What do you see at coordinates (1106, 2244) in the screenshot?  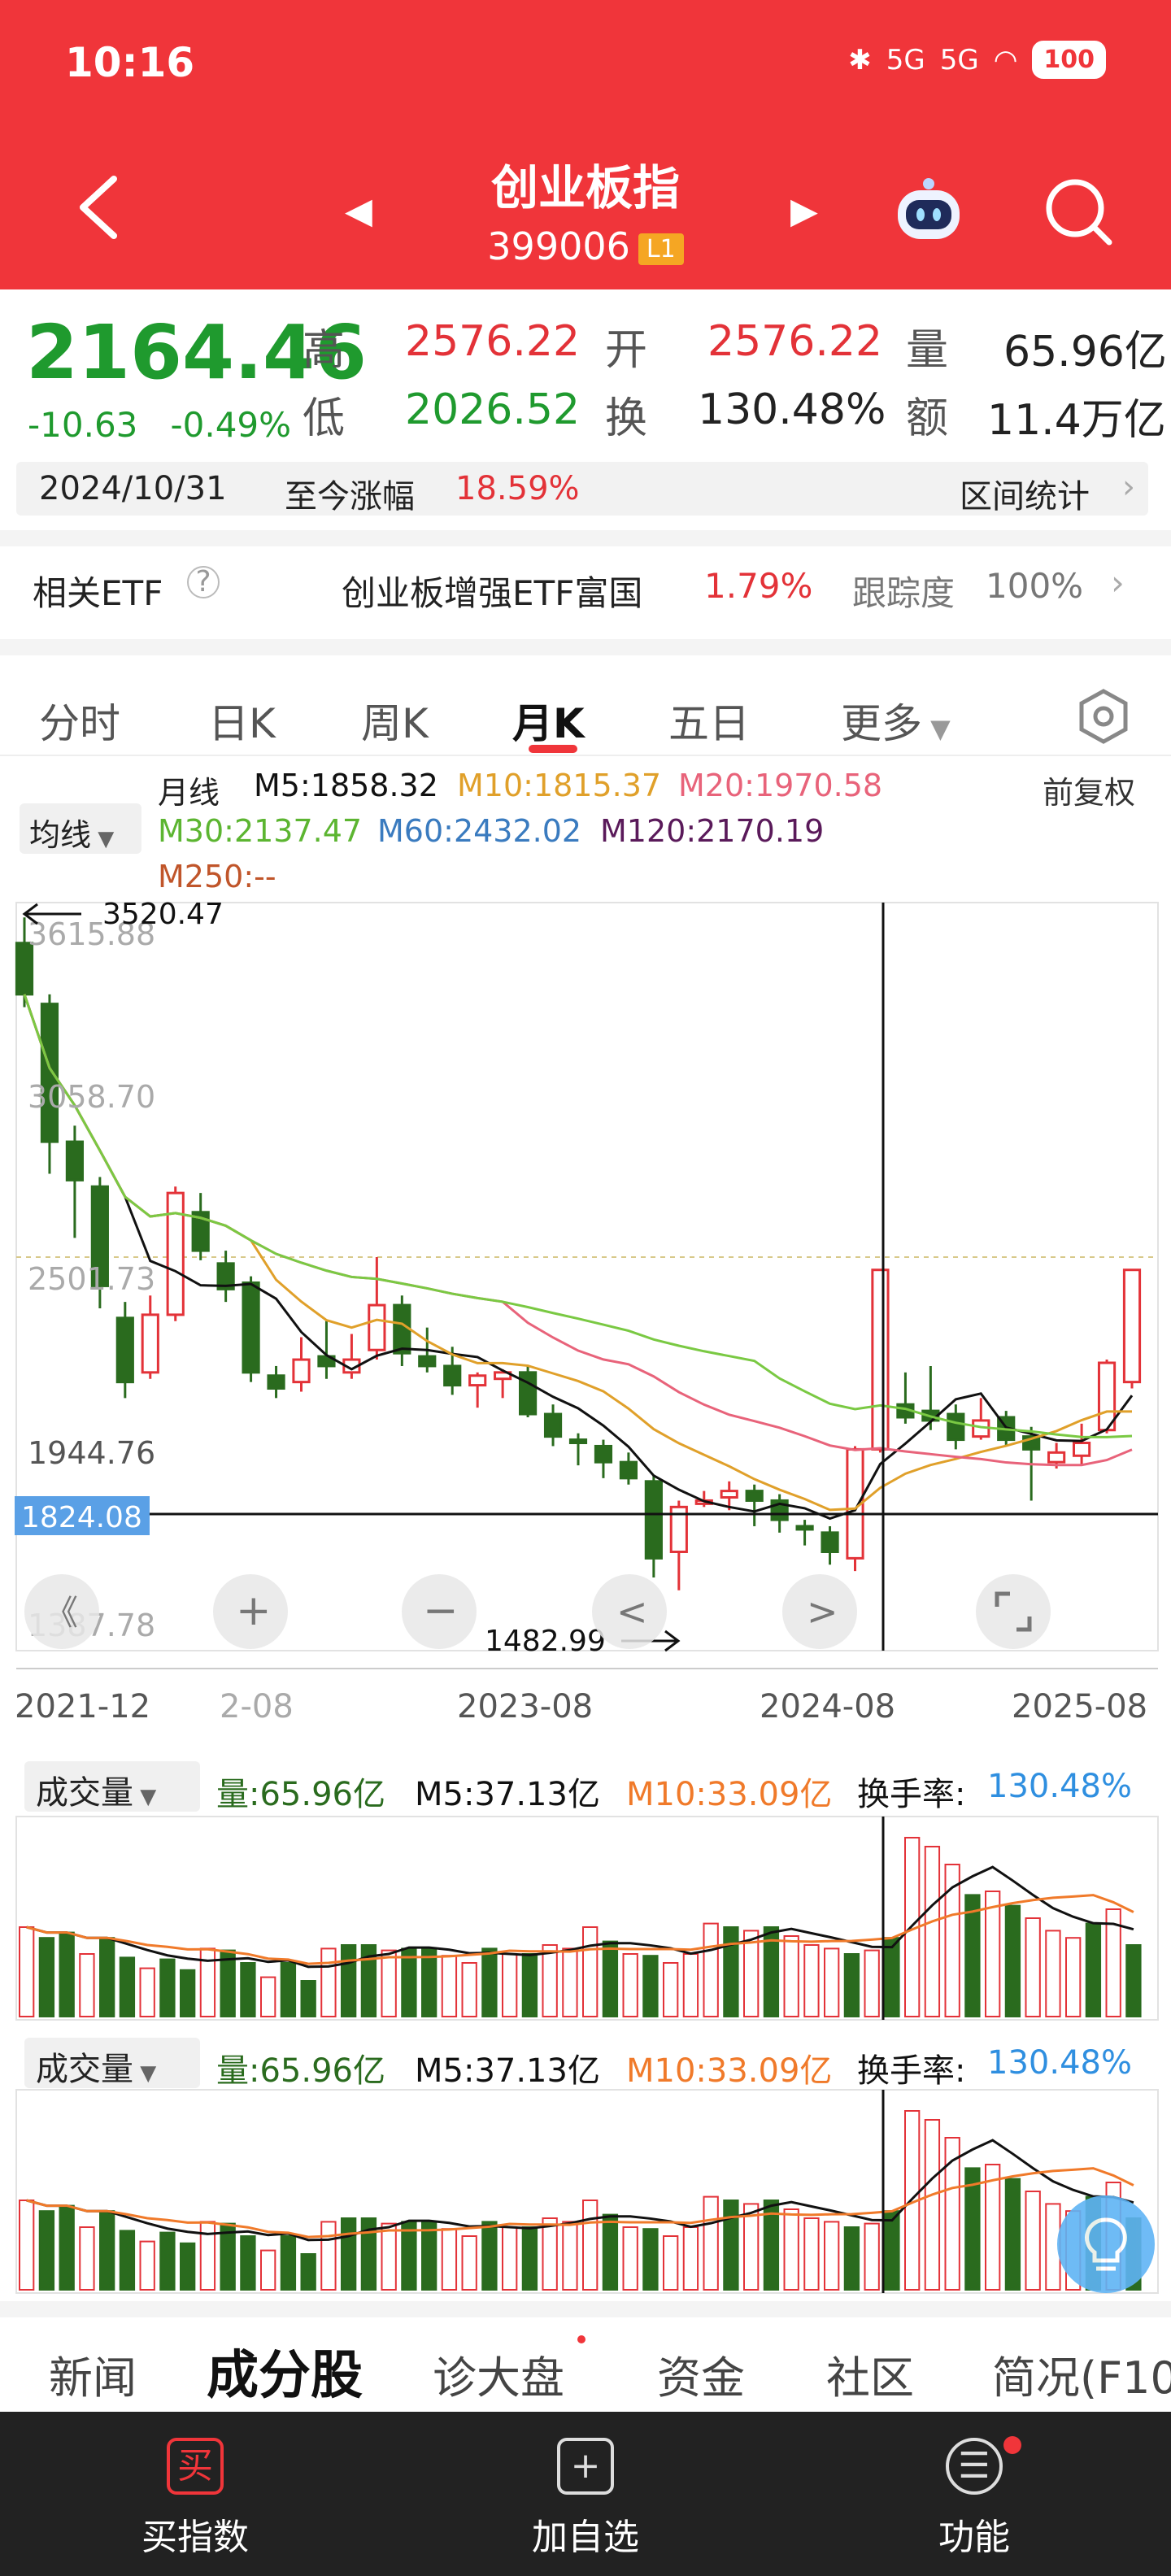 I see `lightbulb-tip-button` at bounding box center [1106, 2244].